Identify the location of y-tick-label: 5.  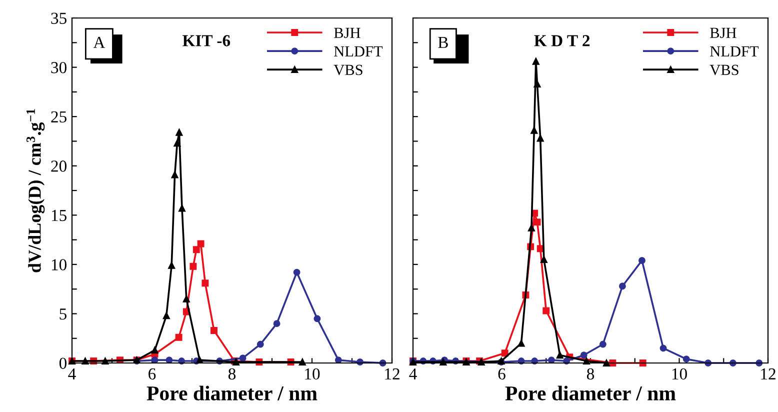
(63, 314).